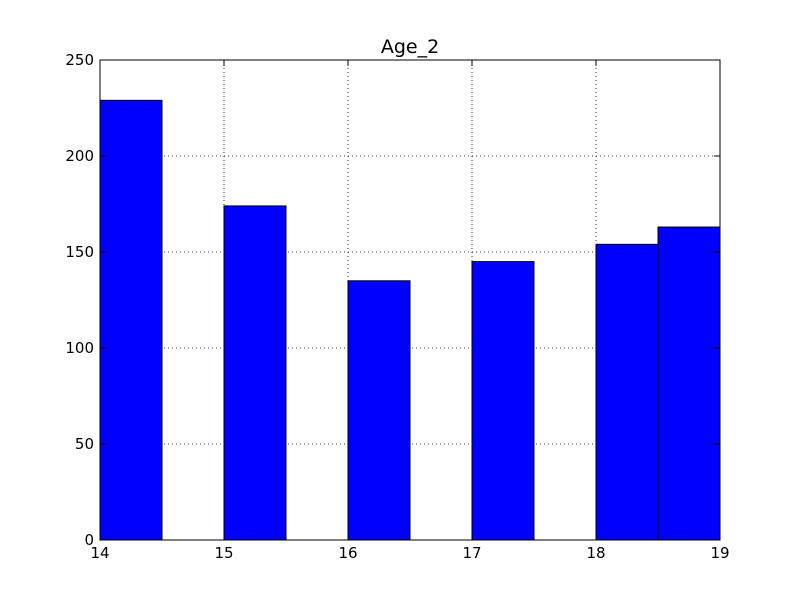 The image size is (800, 600). I want to click on y-tick-label: 150, so click(79, 252).